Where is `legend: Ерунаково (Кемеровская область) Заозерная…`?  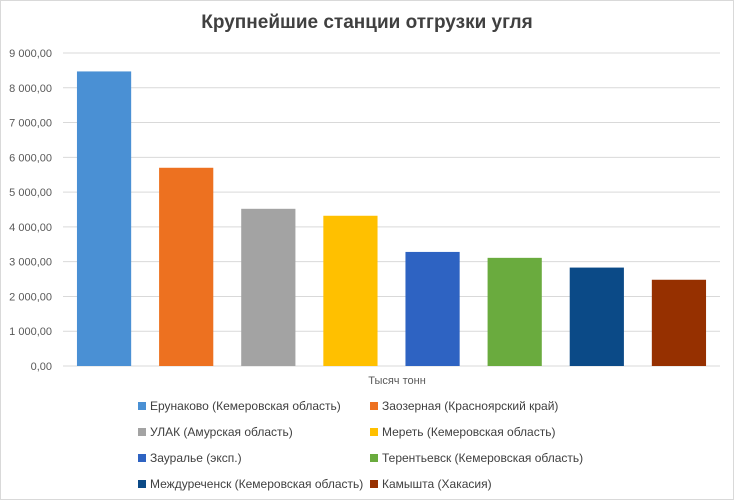 legend: Ерунаково (Кемеровская область) Заозерная… is located at coordinates (373, 444).